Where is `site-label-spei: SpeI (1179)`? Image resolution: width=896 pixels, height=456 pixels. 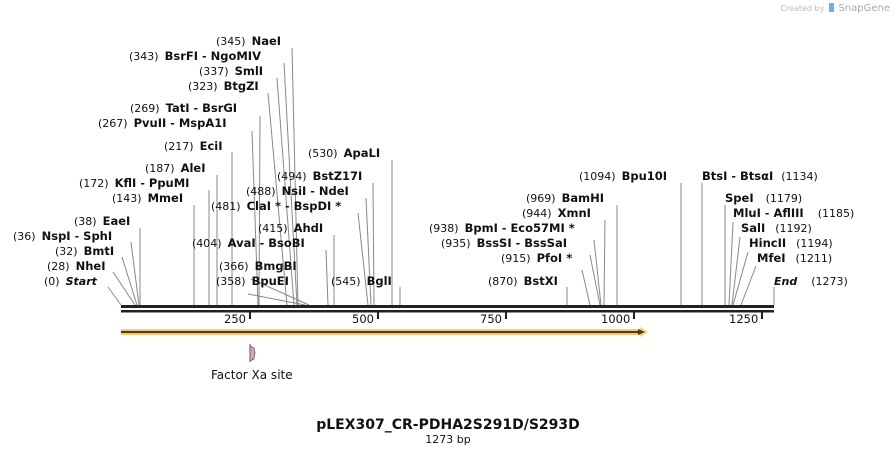 site-label-spei: SpeI (1179) is located at coordinates (764, 198).